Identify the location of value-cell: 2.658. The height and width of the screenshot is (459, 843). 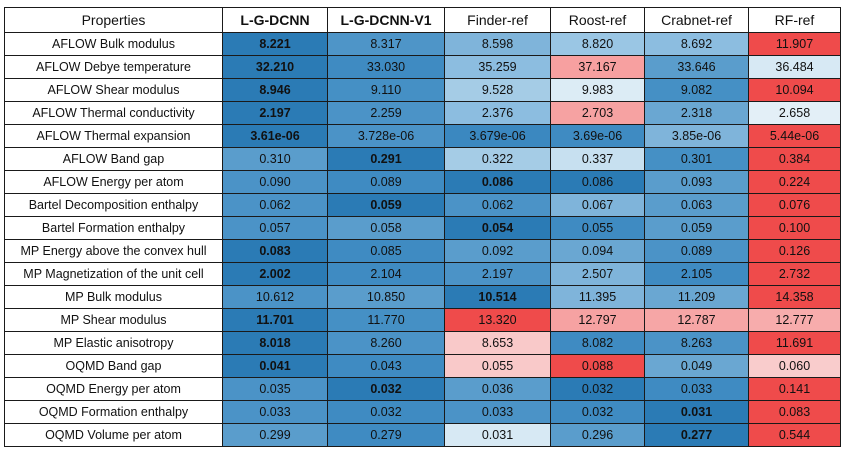
(794, 113).